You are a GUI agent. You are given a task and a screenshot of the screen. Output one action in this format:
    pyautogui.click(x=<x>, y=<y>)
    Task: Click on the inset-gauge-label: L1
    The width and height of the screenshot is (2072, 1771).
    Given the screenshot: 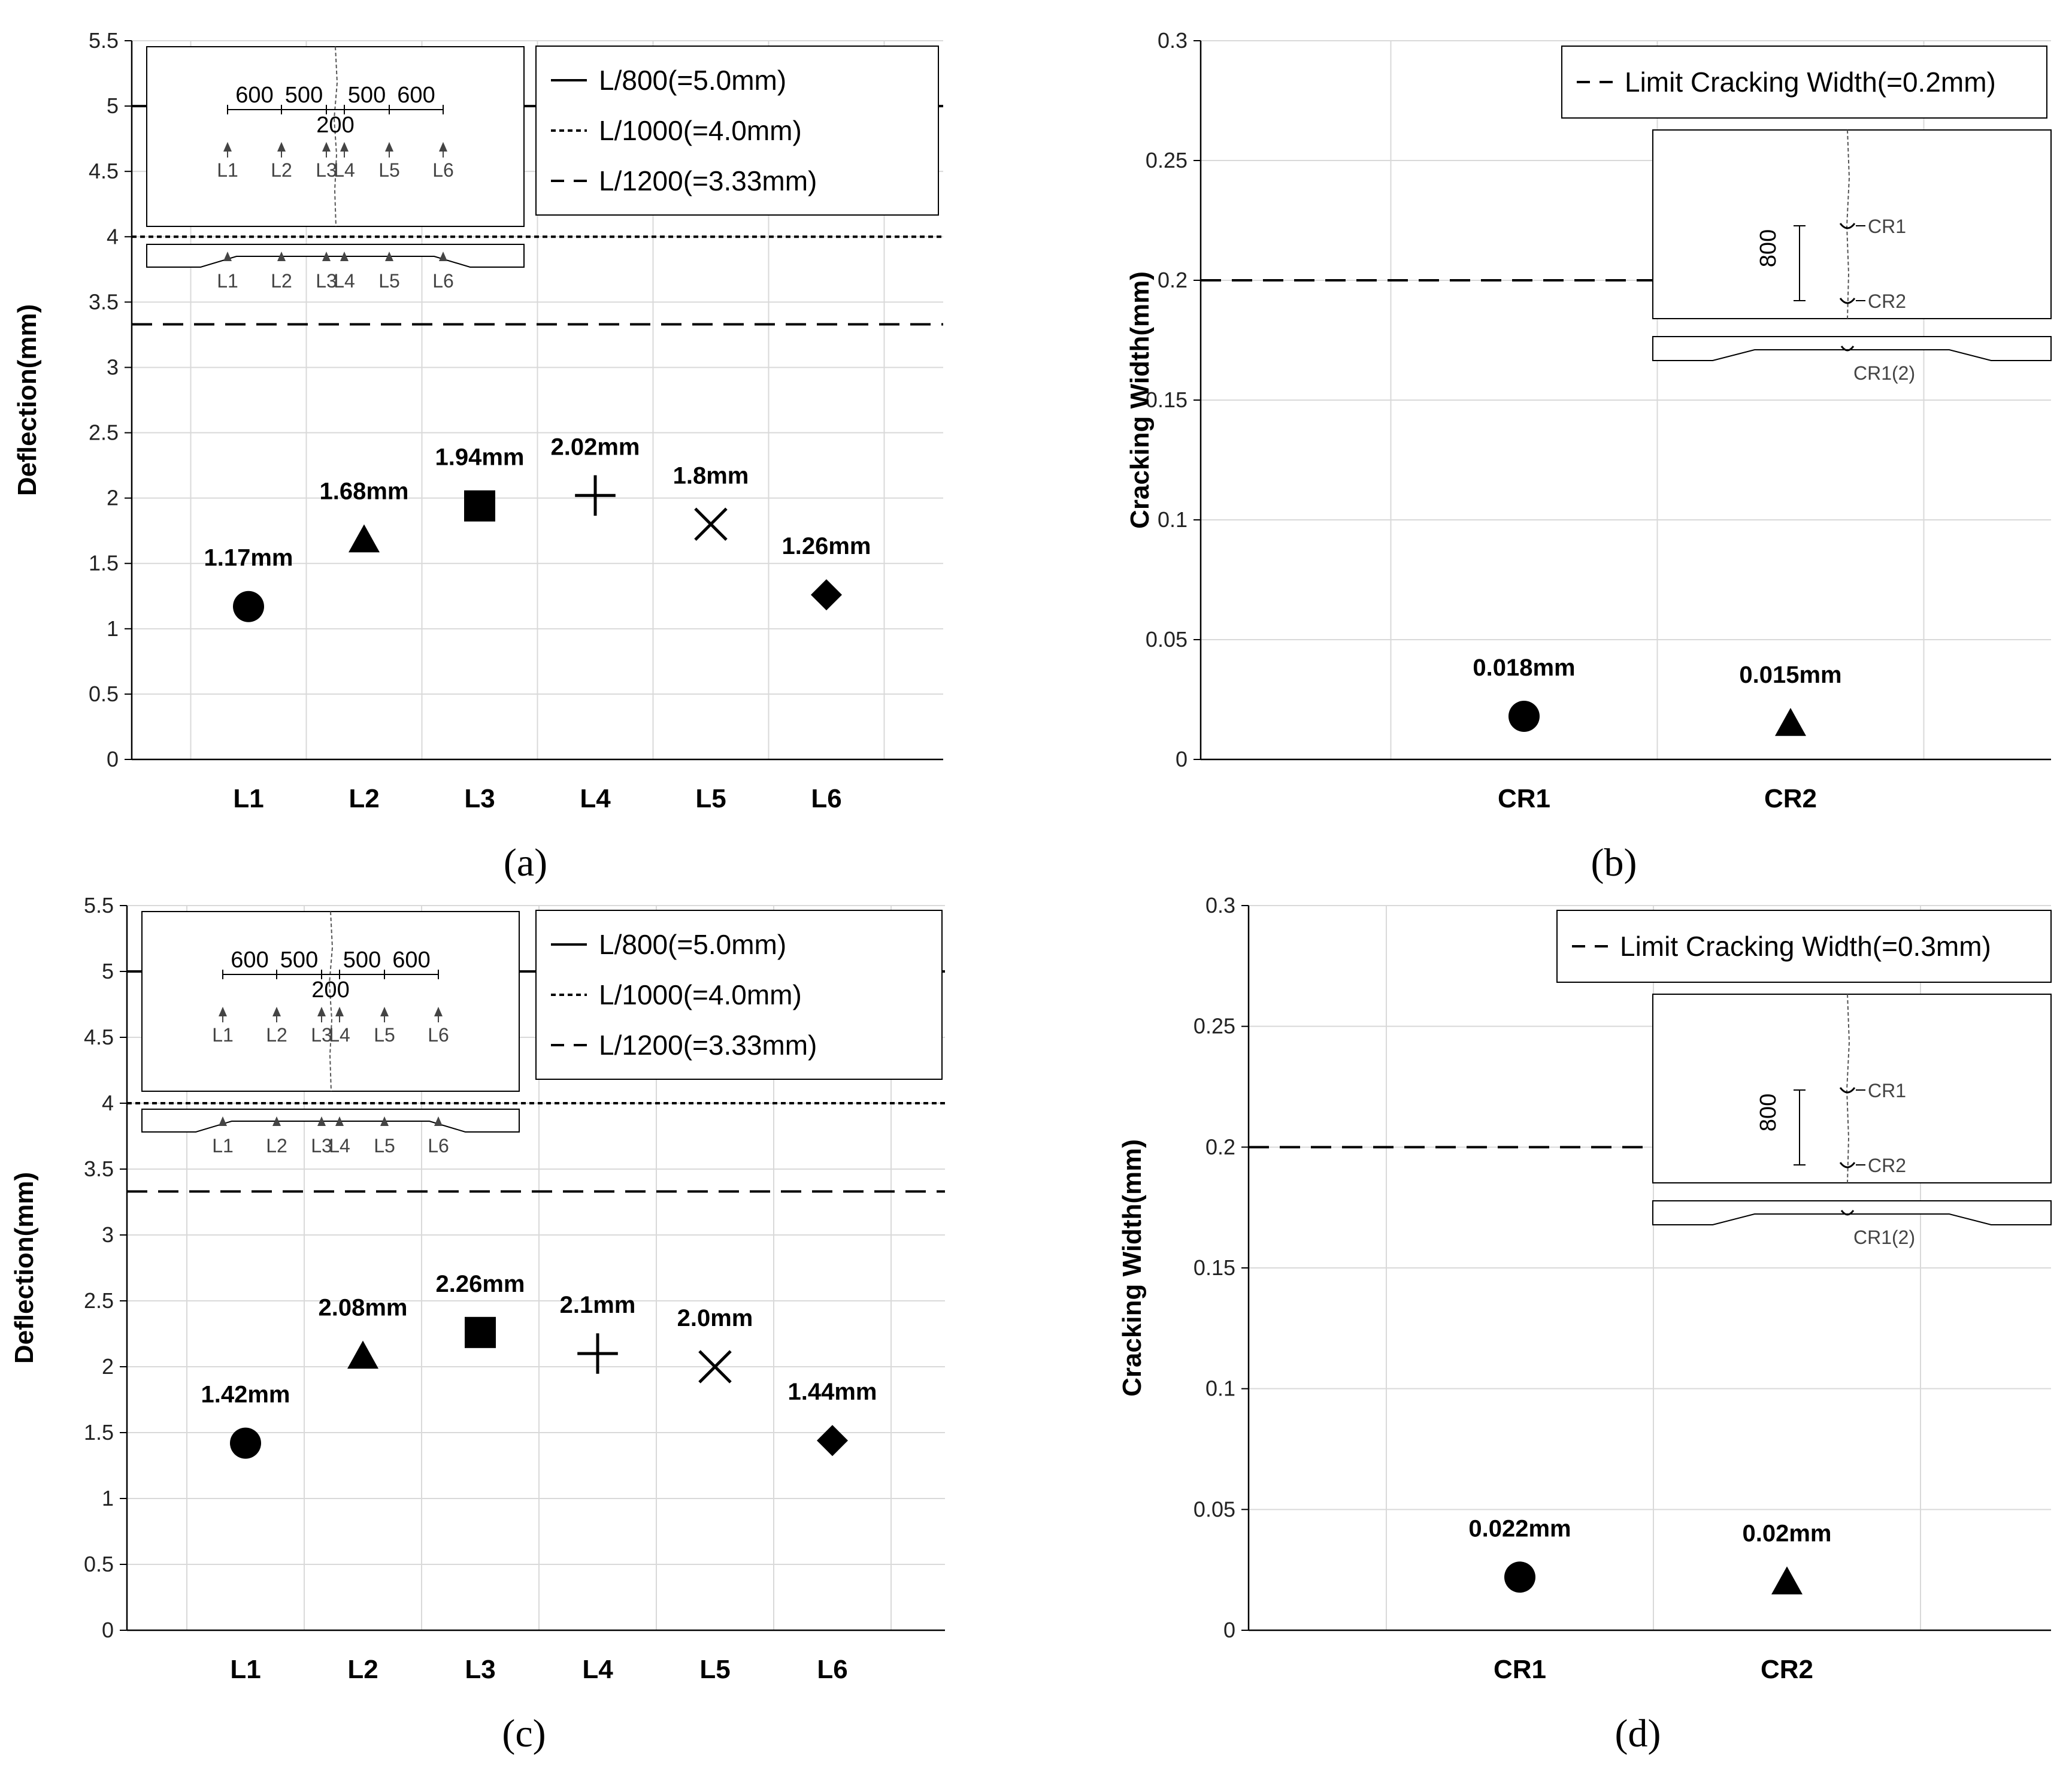 What is the action you would take?
    pyautogui.click(x=227, y=170)
    